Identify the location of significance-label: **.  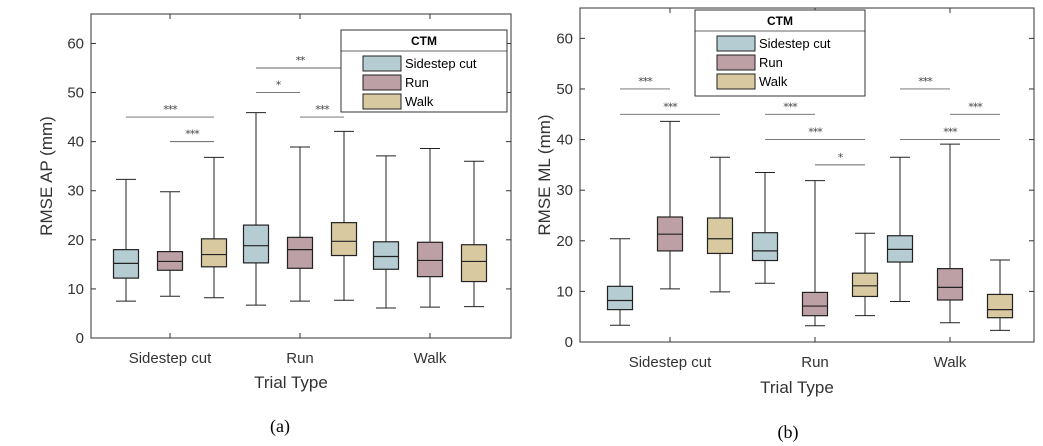
(301, 60).